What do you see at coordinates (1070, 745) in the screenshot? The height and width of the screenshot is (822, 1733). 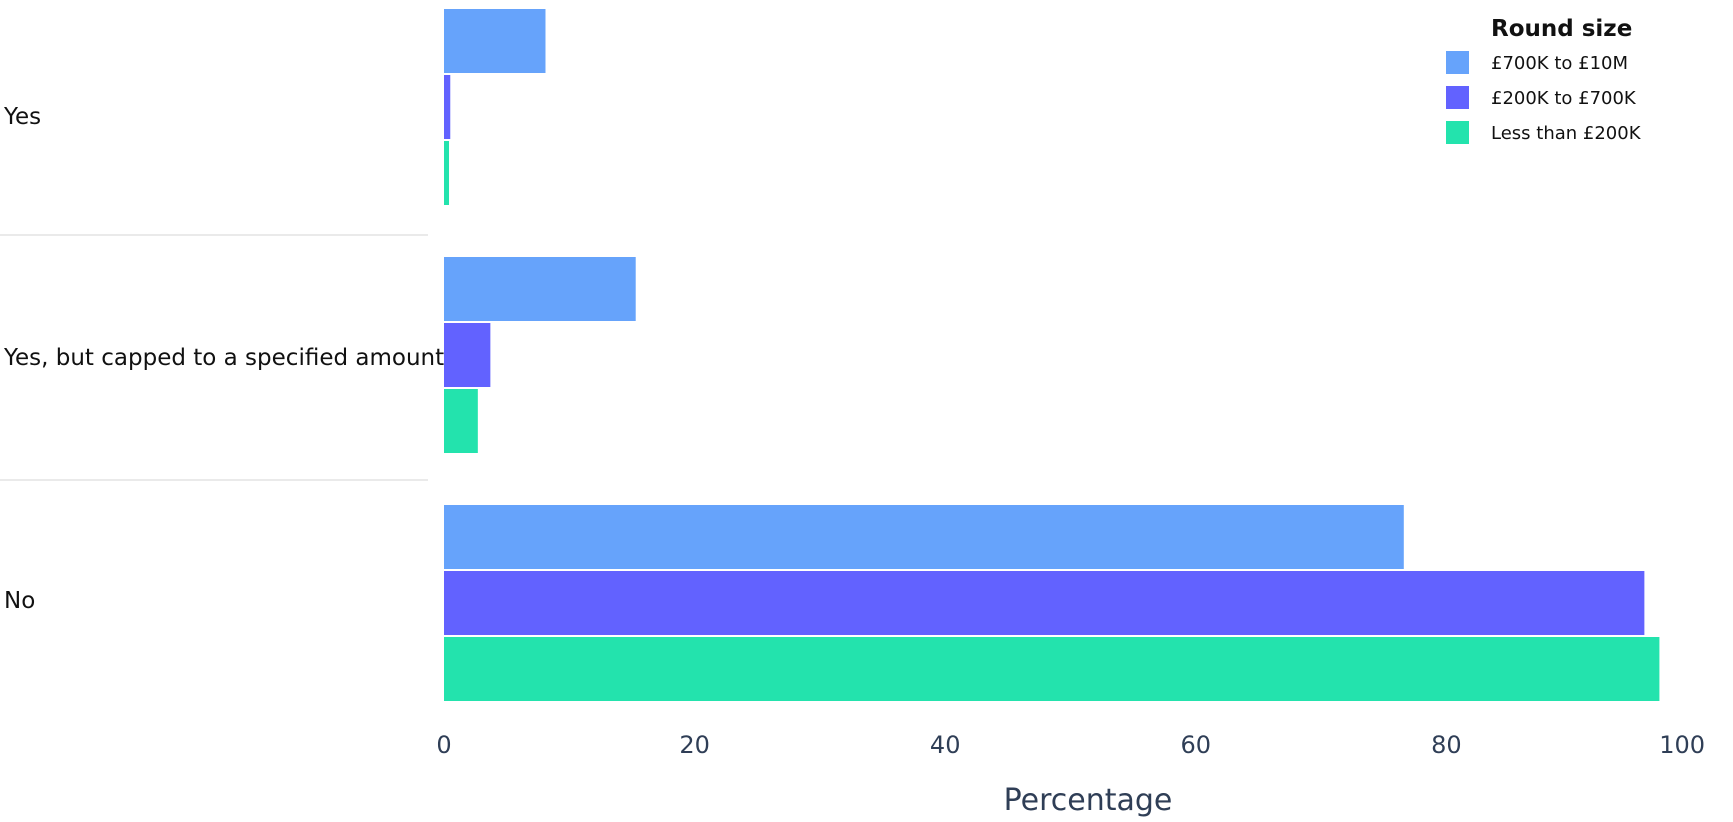 I see `x-axis-ticks: 0 20 40 60 80 100` at bounding box center [1070, 745].